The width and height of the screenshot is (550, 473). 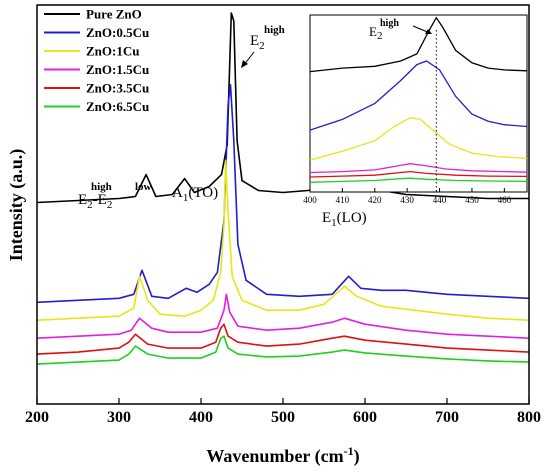 What do you see at coordinates (418, 95) in the screenshot?
I see `inset-series-line-zno-0-5cu` at bounding box center [418, 95].